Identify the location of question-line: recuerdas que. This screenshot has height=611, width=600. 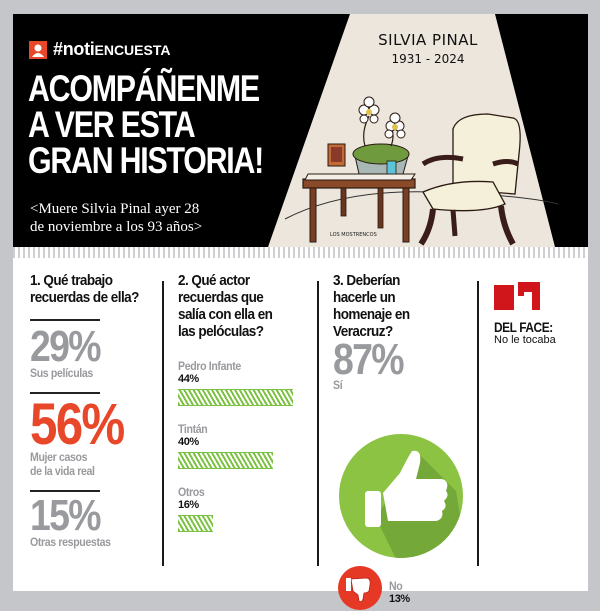
(221, 297).